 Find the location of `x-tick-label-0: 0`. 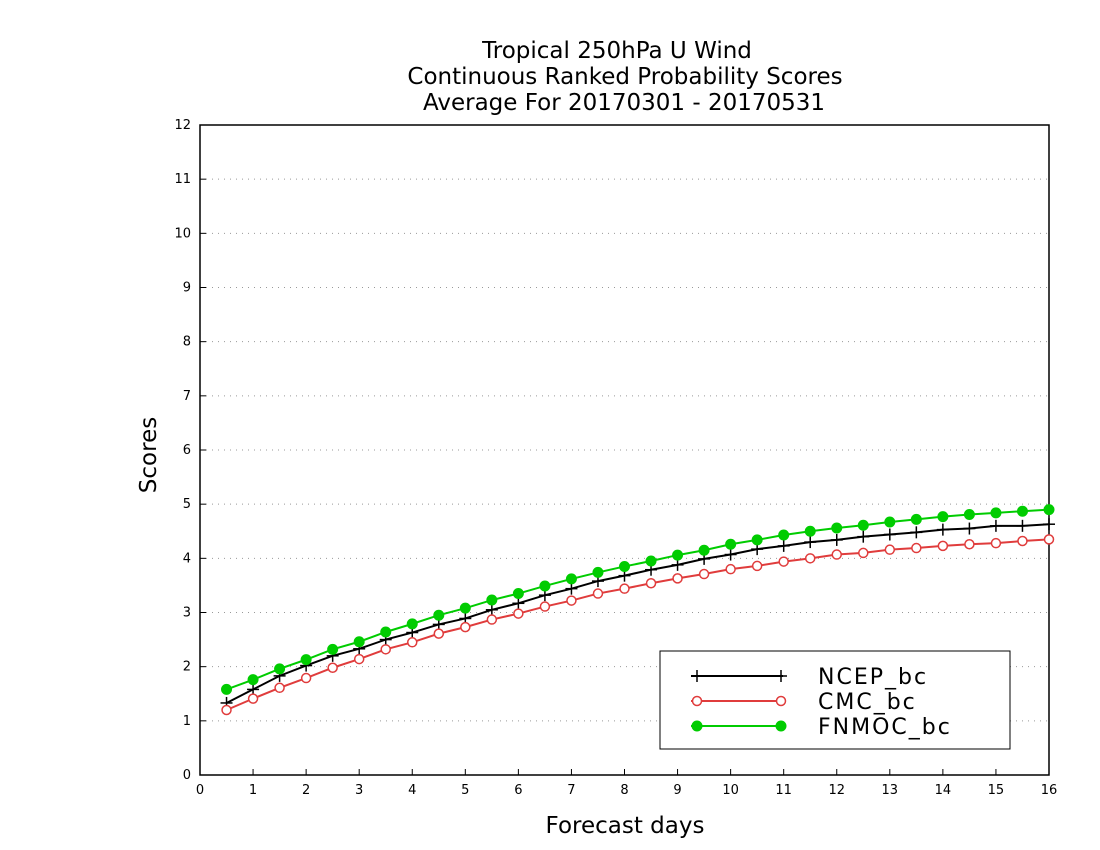

x-tick-label-0: 0 is located at coordinates (200, 790).